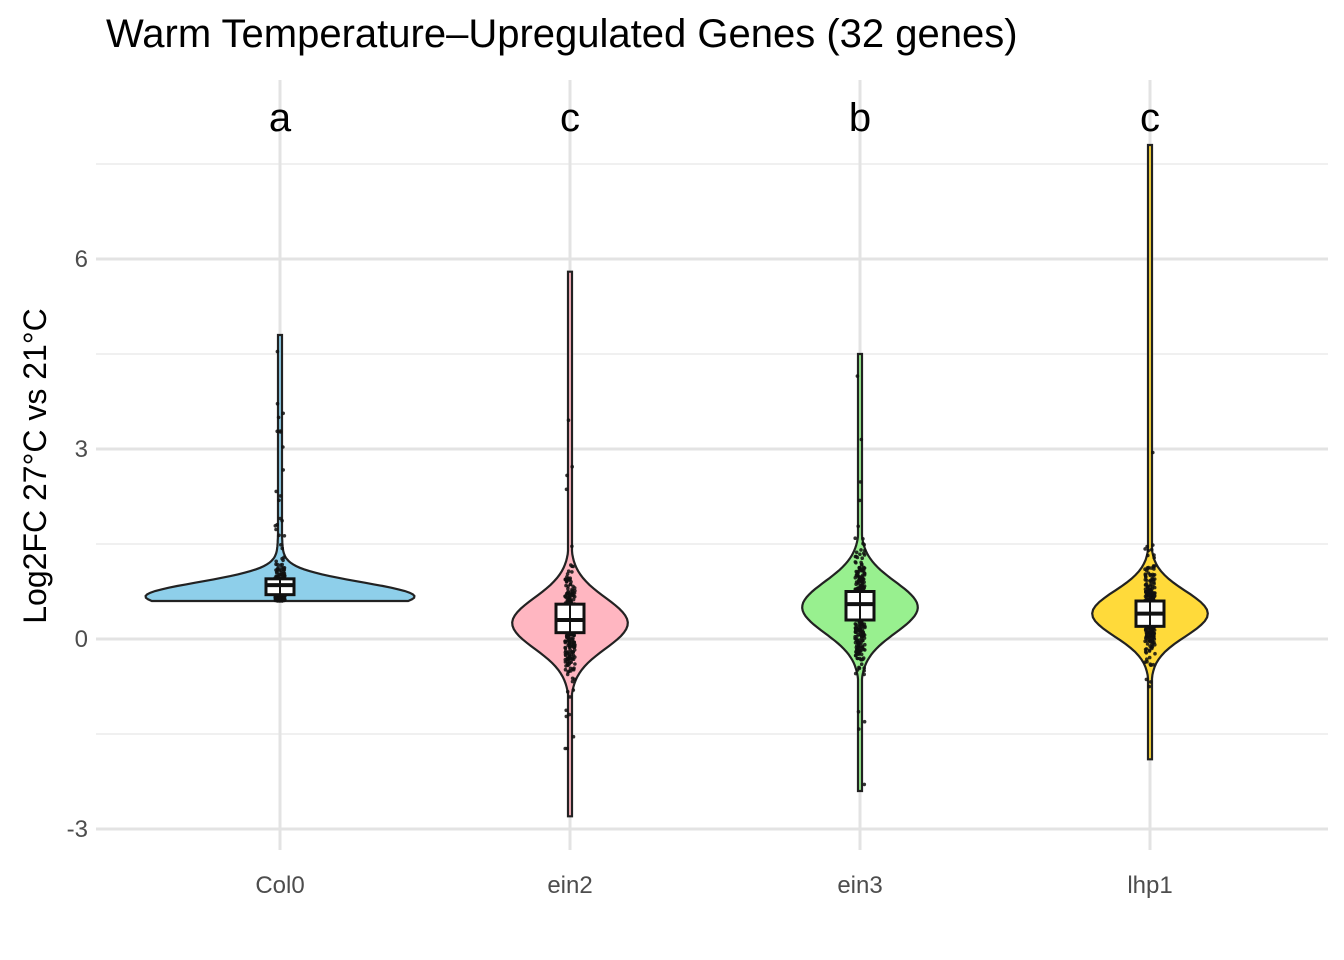  What do you see at coordinates (280, 118) in the screenshot?
I see `significance-label: a` at bounding box center [280, 118].